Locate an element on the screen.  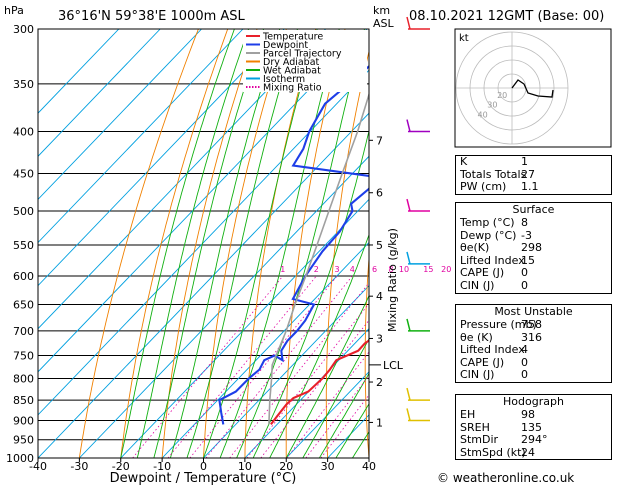
pressure-tick-label: 500 is located at coordinates (23, 211).